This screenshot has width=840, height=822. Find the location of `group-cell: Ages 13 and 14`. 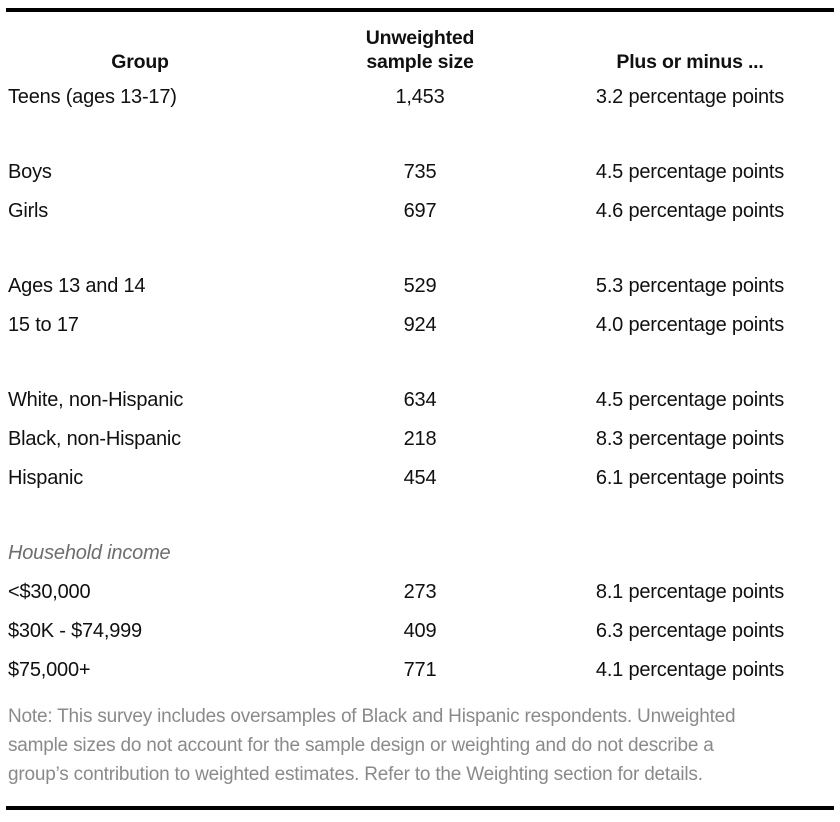

group-cell: Ages 13 and 14 is located at coordinates (77, 286).